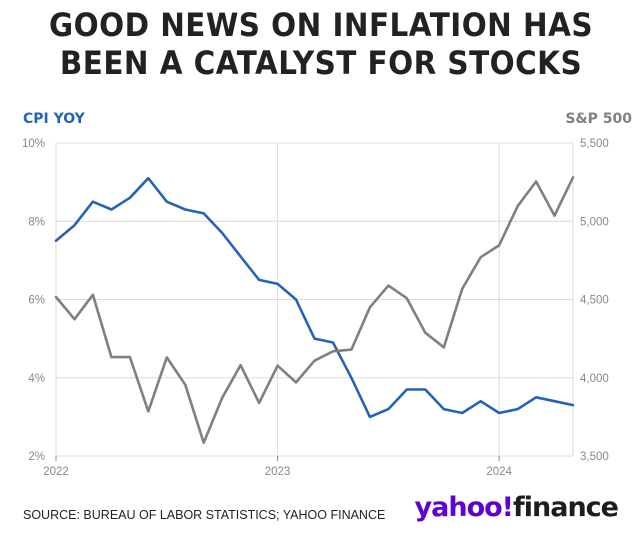 The image size is (642, 544). Describe the element at coordinates (464, 507) in the screenshot. I see `yahoo-logo-text: yahoo!` at that location.